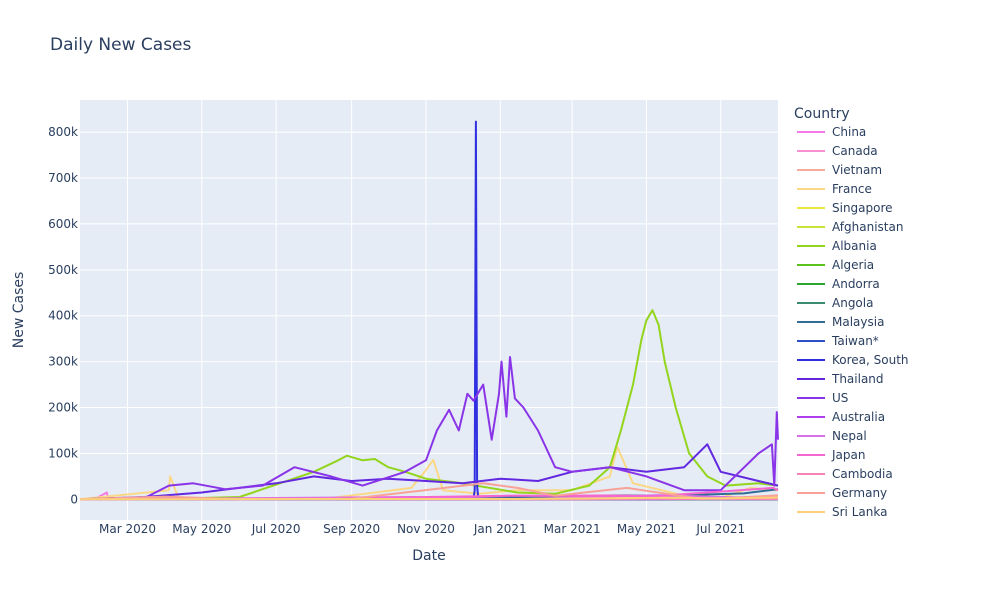 The height and width of the screenshot is (600, 981). I want to click on legend-label-china: China, so click(849, 132).